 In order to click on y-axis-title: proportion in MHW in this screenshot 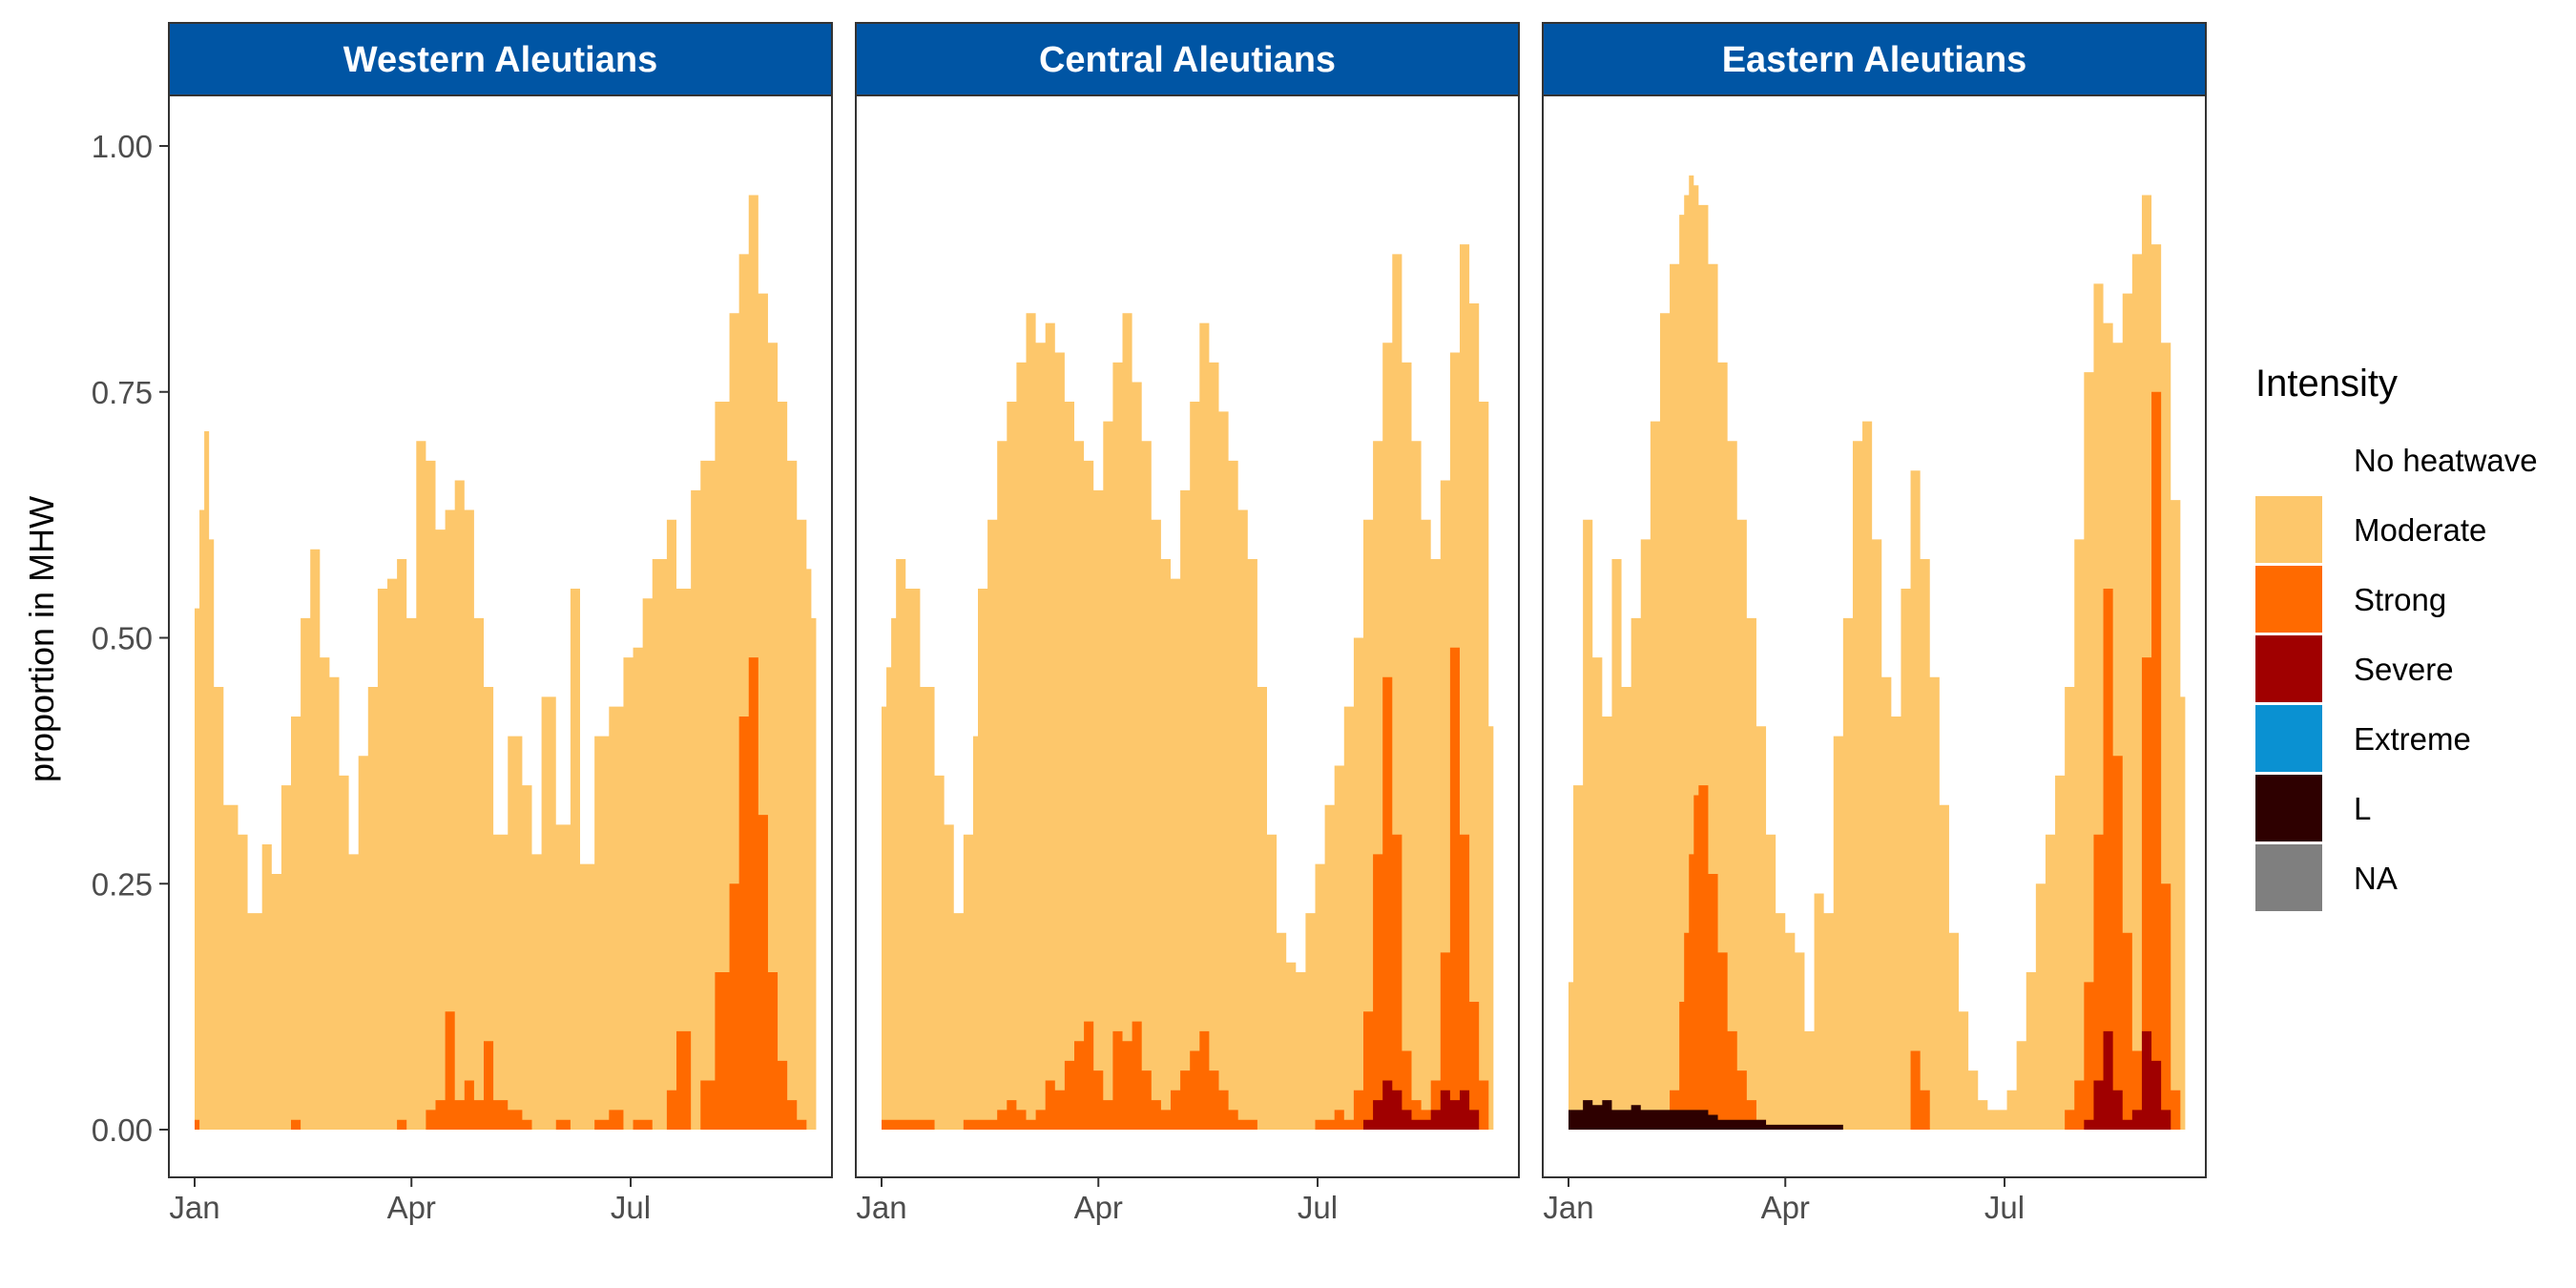, I will do `click(41, 639)`.